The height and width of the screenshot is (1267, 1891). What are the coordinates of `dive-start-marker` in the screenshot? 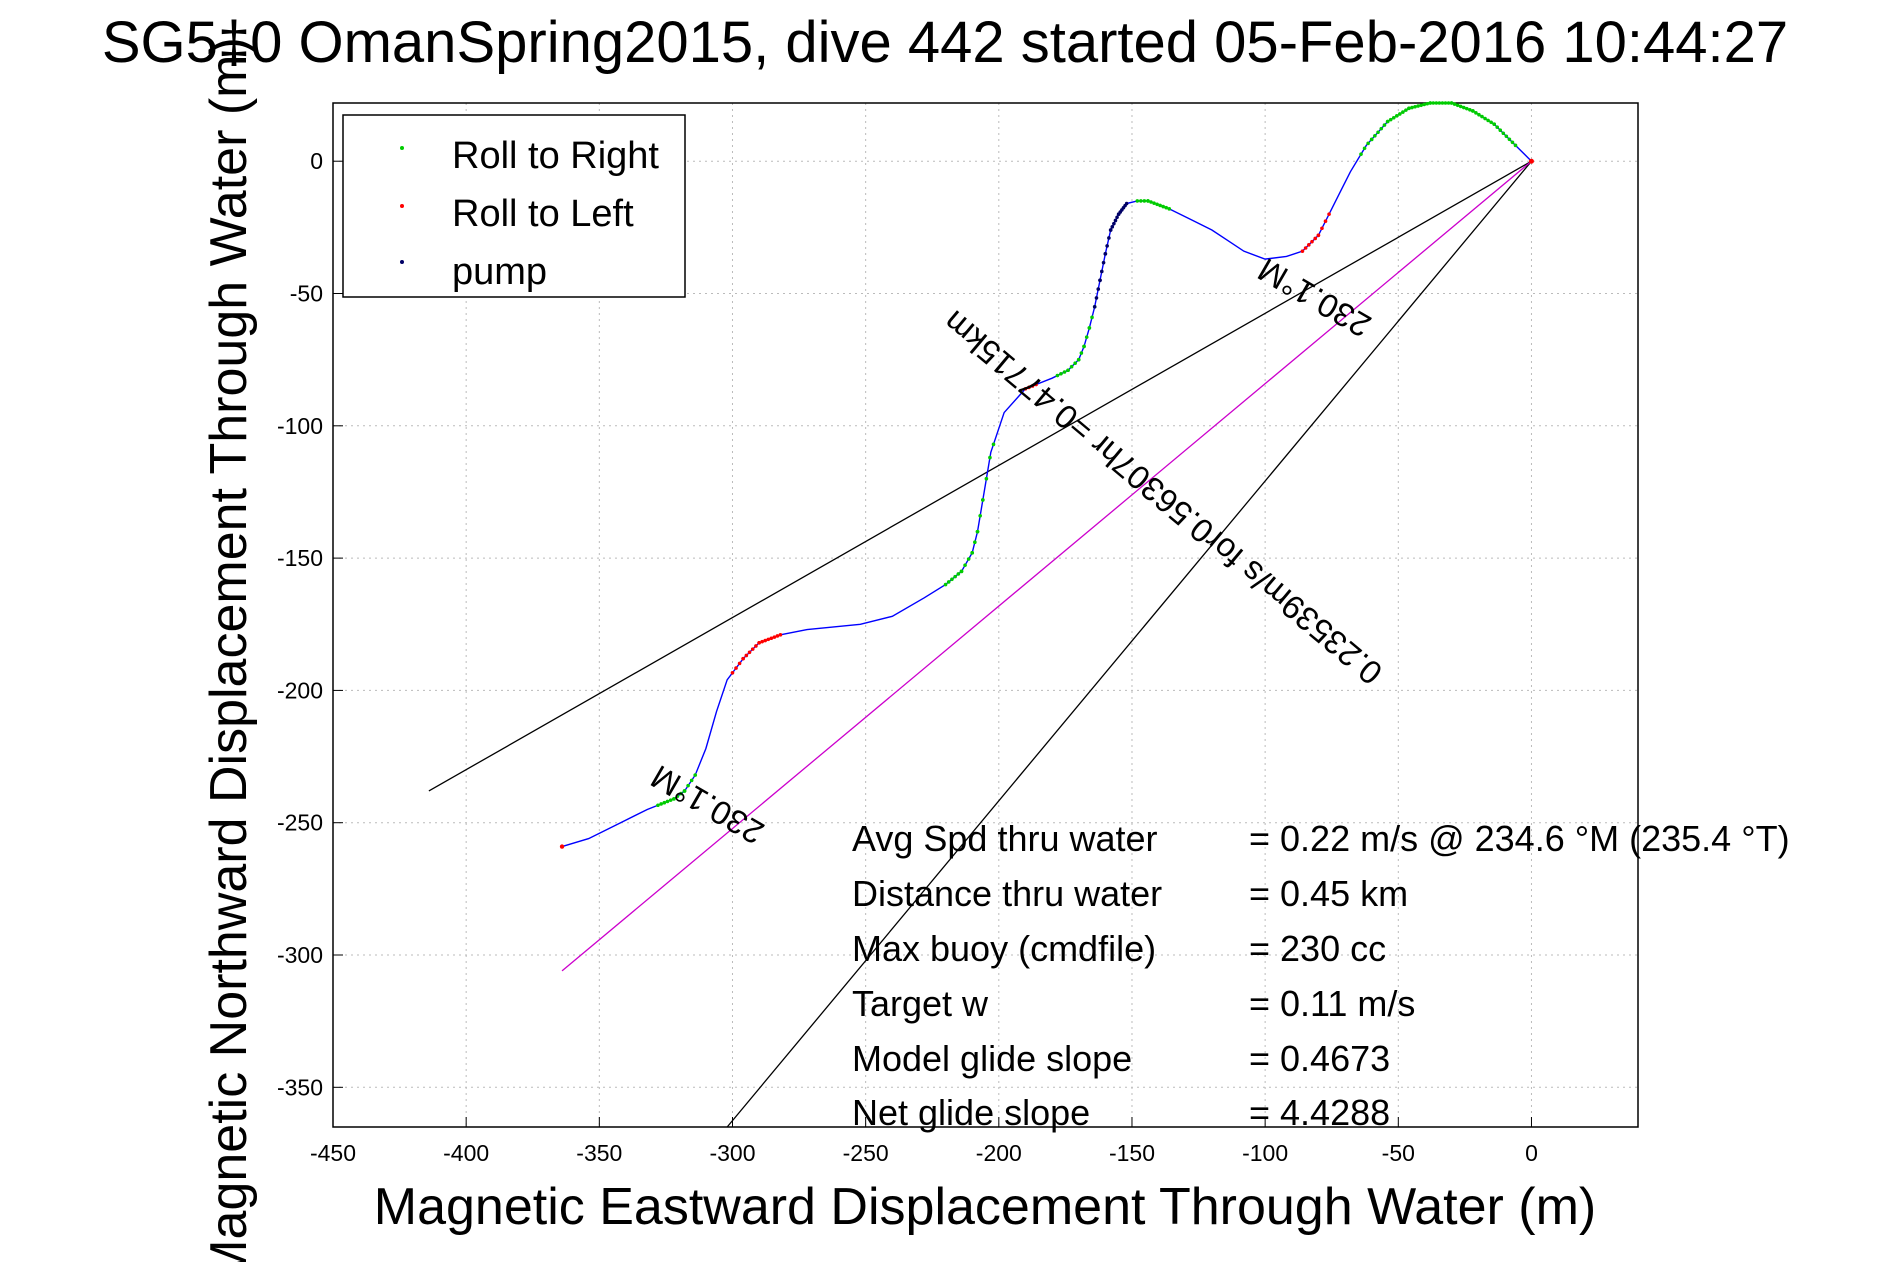 It's located at (1531, 161).